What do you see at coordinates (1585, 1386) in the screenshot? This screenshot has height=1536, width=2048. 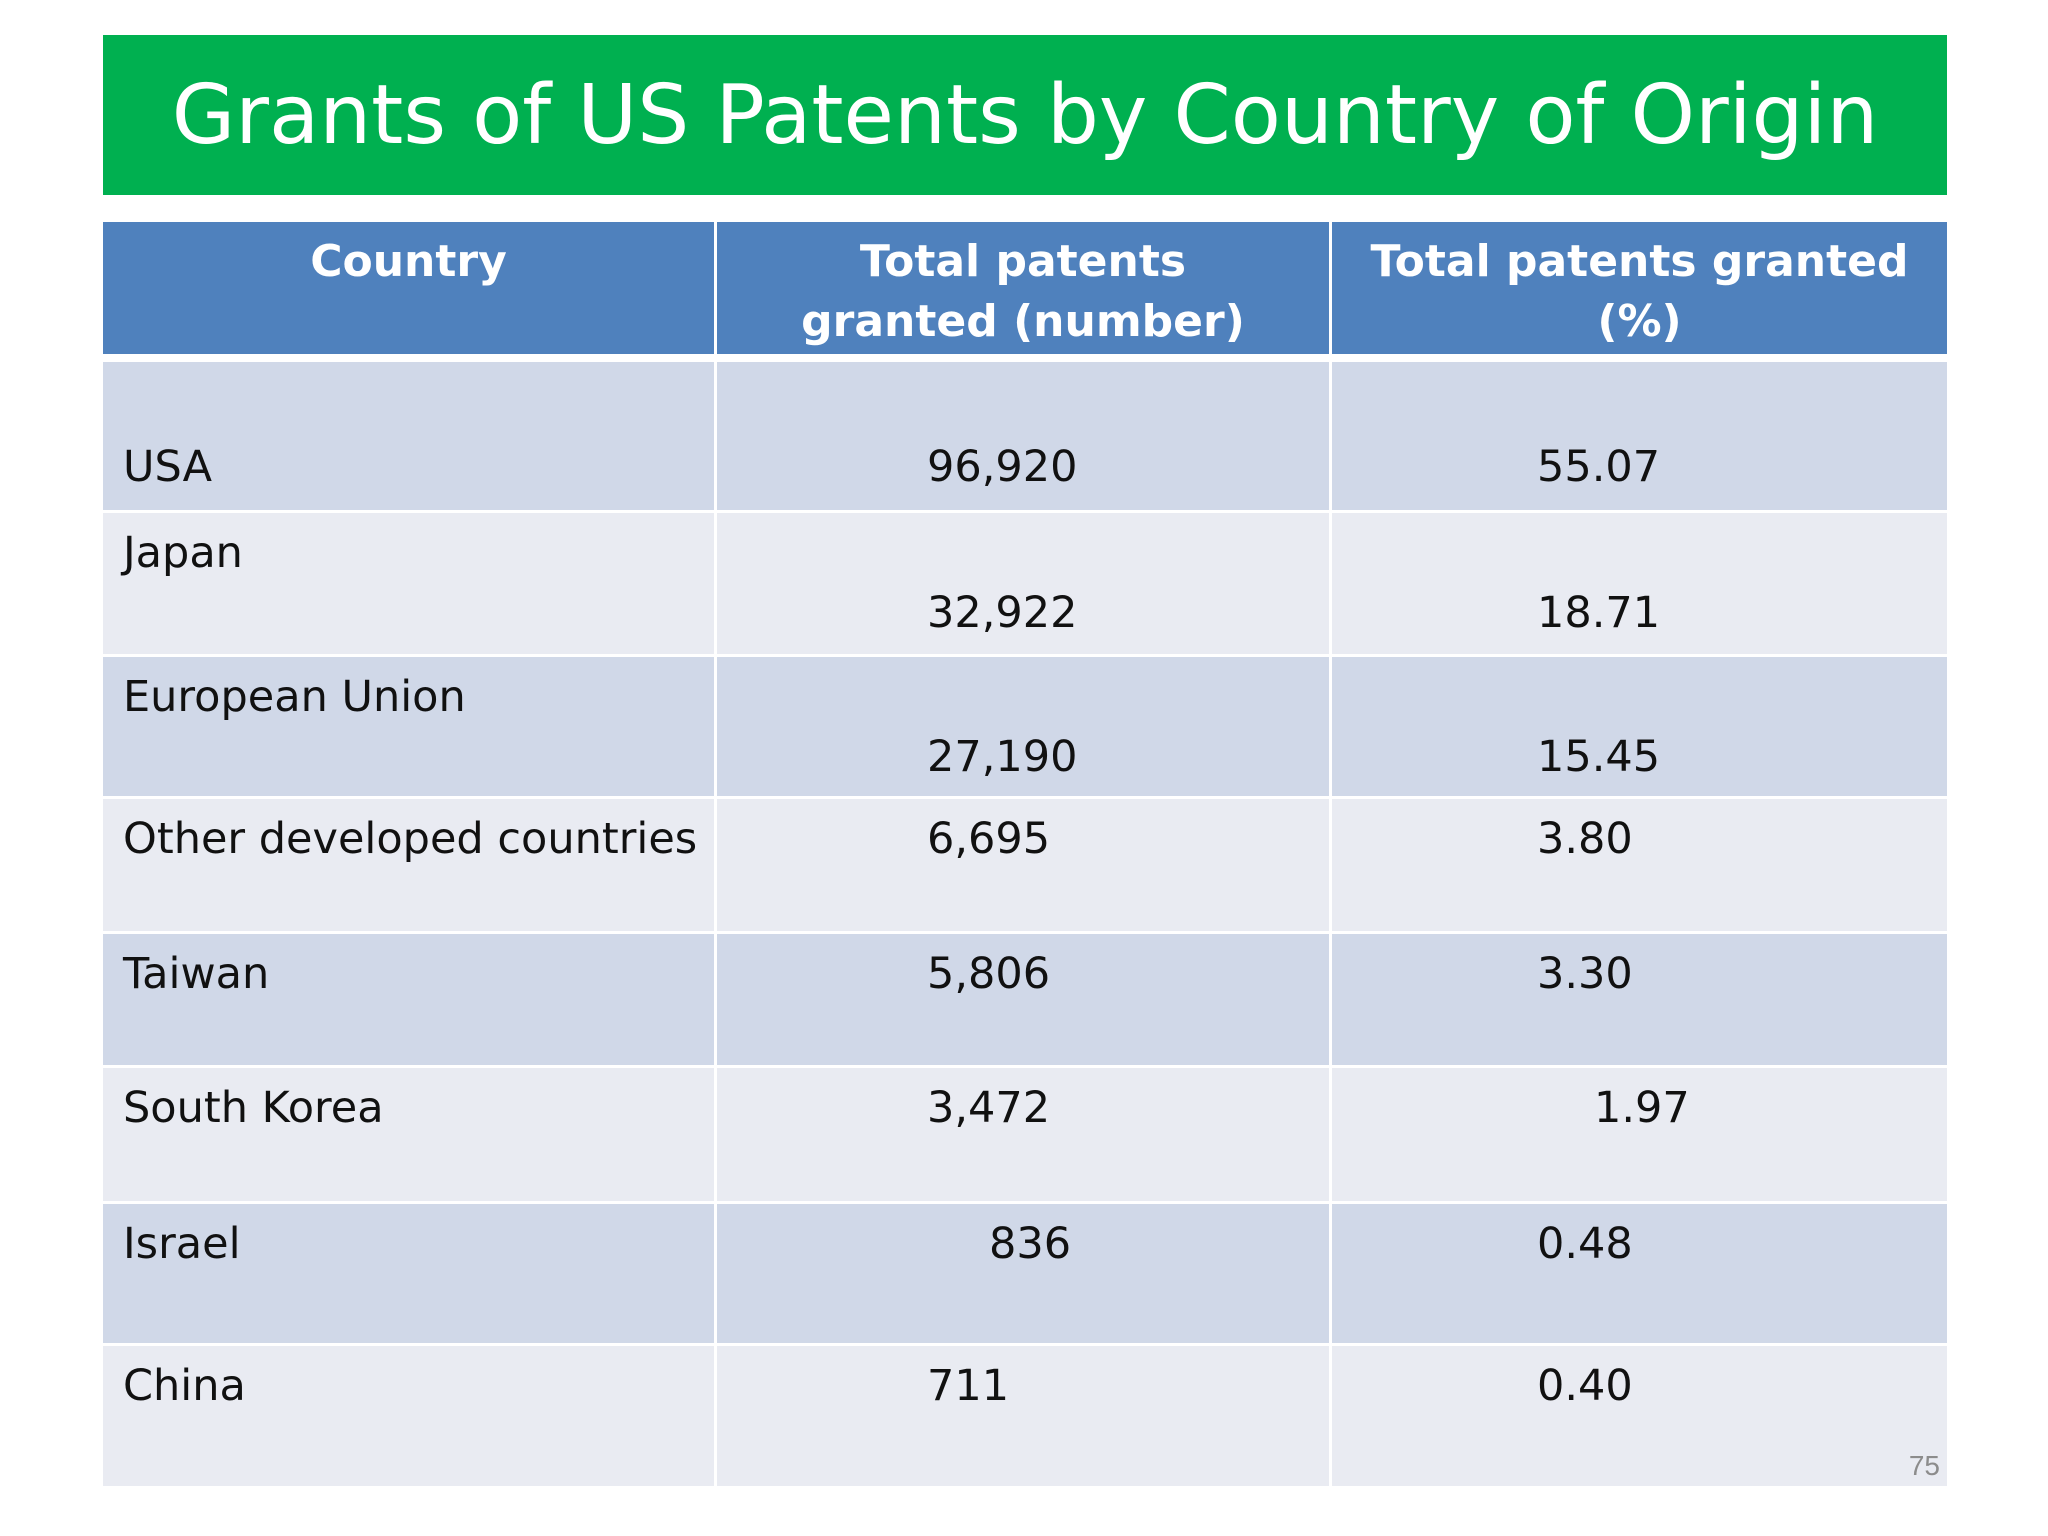 I see `patent-percent: 0.40` at bounding box center [1585, 1386].